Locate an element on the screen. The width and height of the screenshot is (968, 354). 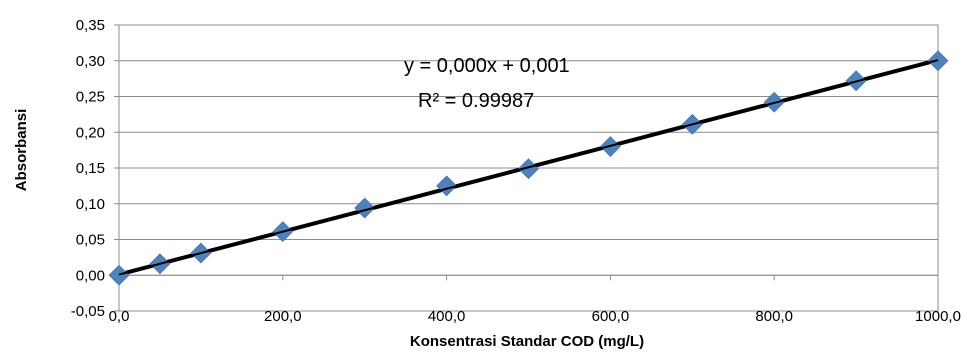
y-tick-label: 0,10 is located at coordinates (90, 204).